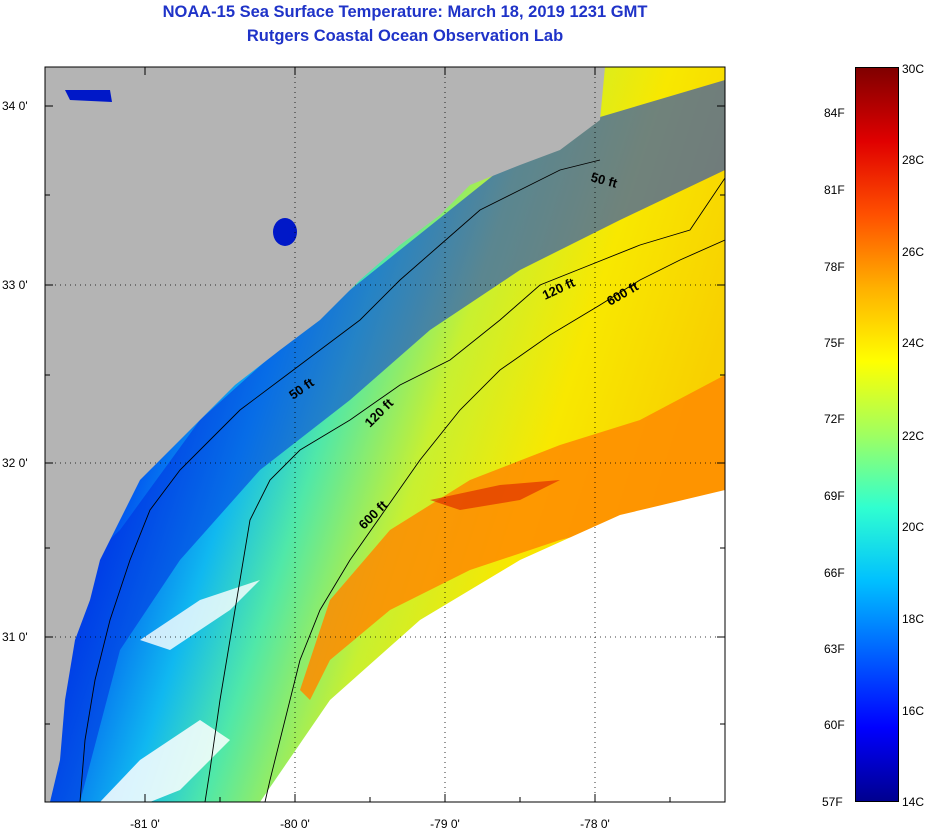  What do you see at coordinates (405, 36) in the screenshot?
I see `figure-subtitle: Rutgers Coastal Ocean Observation Lab` at bounding box center [405, 36].